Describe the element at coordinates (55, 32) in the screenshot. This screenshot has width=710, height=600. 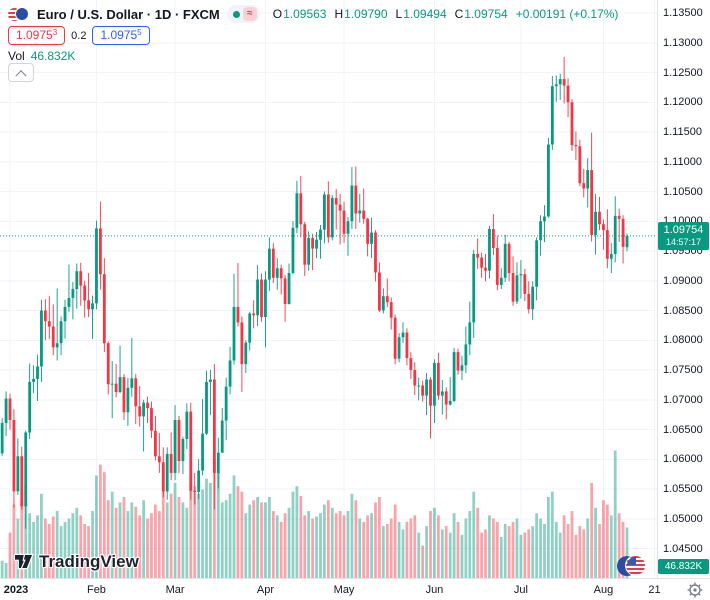
I see `bid-price-sup: 3` at that location.